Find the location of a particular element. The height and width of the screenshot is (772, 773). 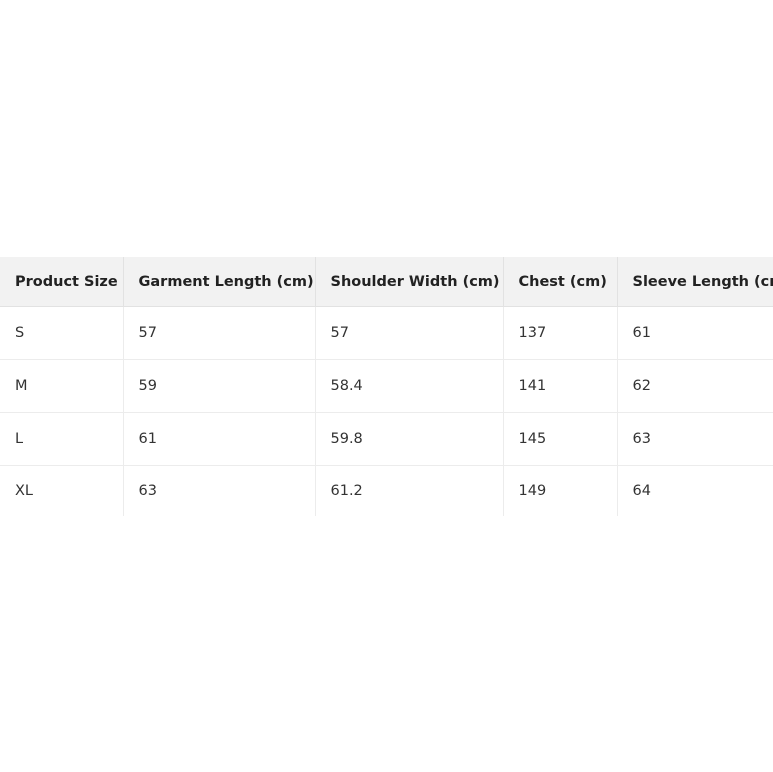

cell: 58.4 is located at coordinates (409, 386).